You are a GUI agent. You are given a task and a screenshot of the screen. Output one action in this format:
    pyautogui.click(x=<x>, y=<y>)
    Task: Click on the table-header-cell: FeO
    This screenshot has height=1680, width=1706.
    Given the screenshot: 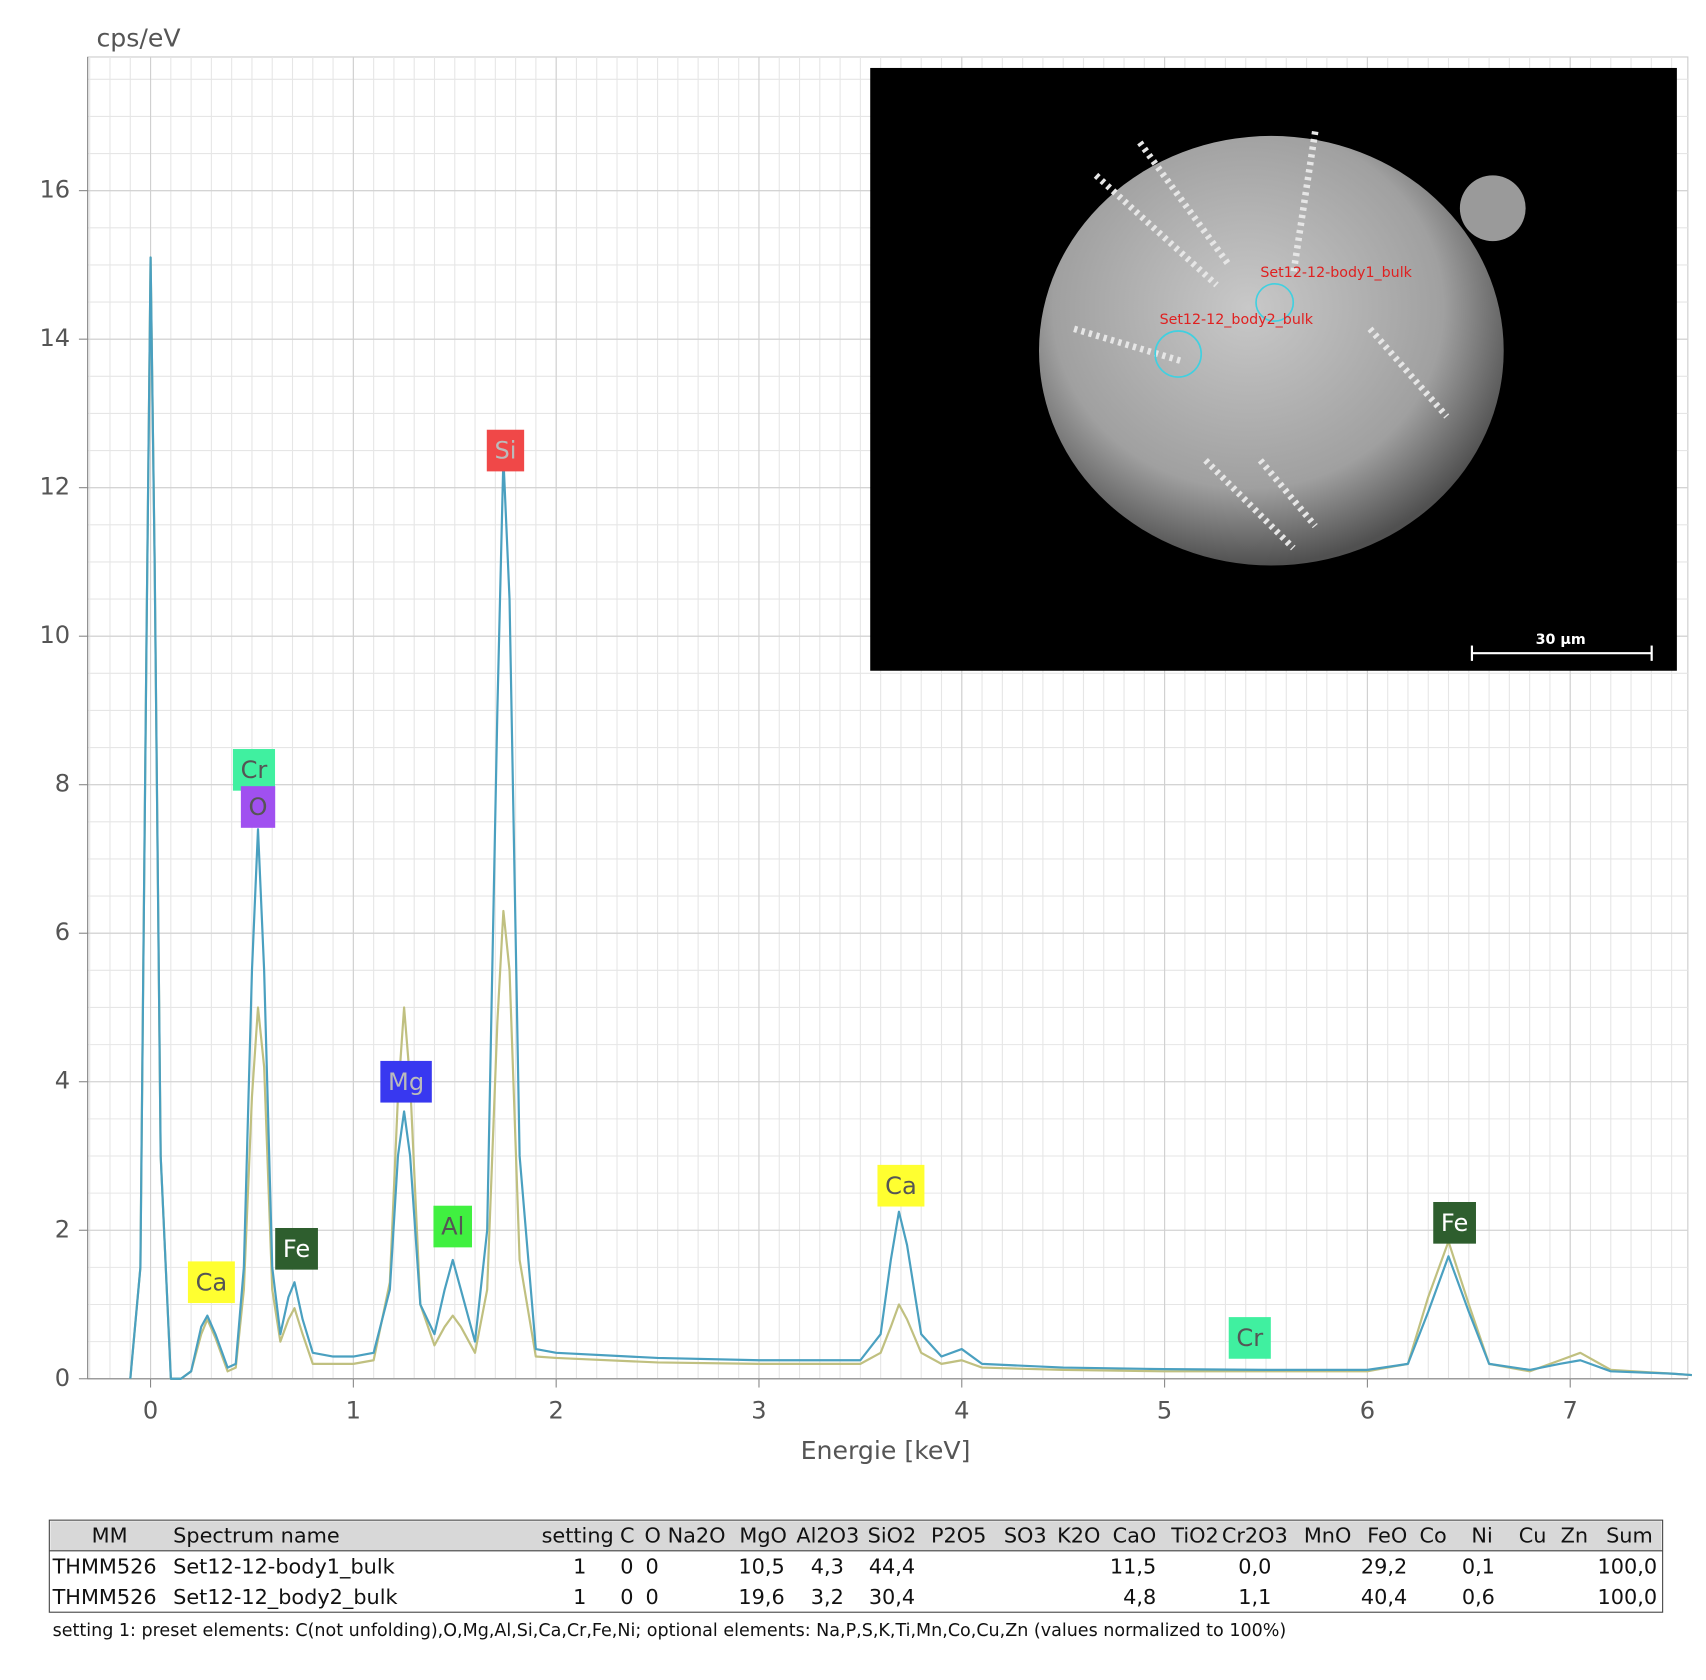 What is the action you would take?
    pyautogui.click(x=1387, y=1536)
    